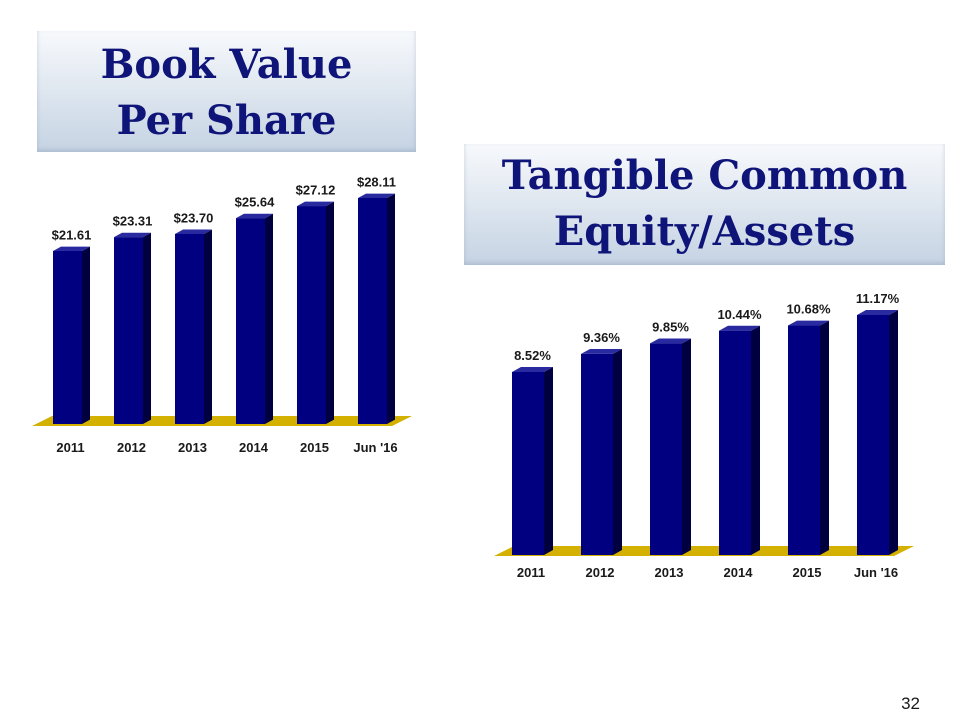 This screenshot has width=960, height=720. I want to click on tce-tick-label: 2012, so click(600, 572).